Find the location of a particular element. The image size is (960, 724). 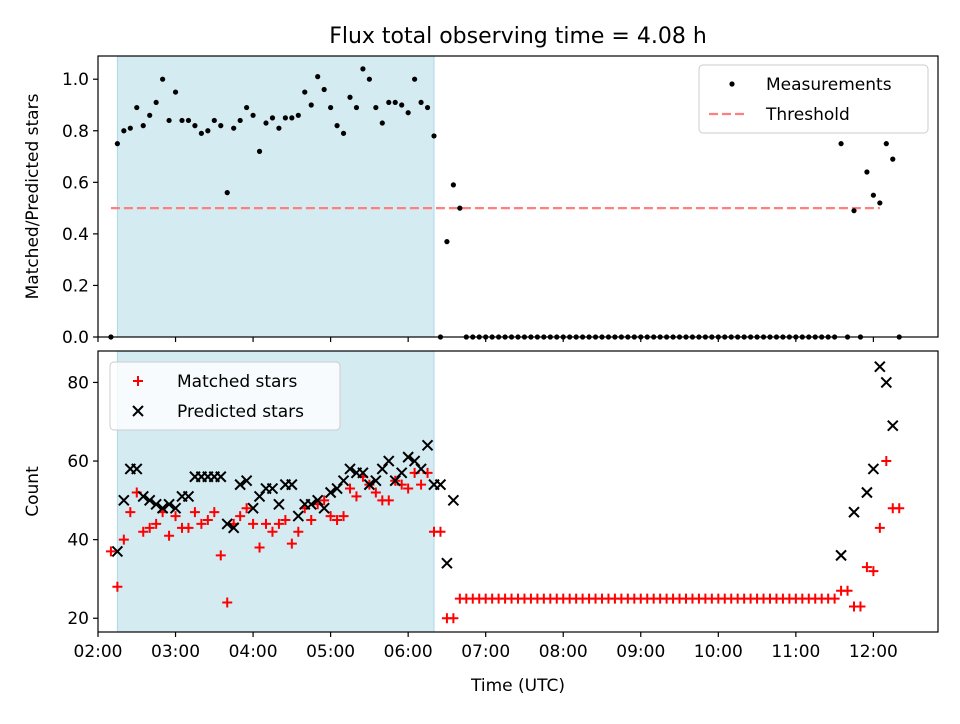

legend-label: Predicted stars is located at coordinates (240, 412).